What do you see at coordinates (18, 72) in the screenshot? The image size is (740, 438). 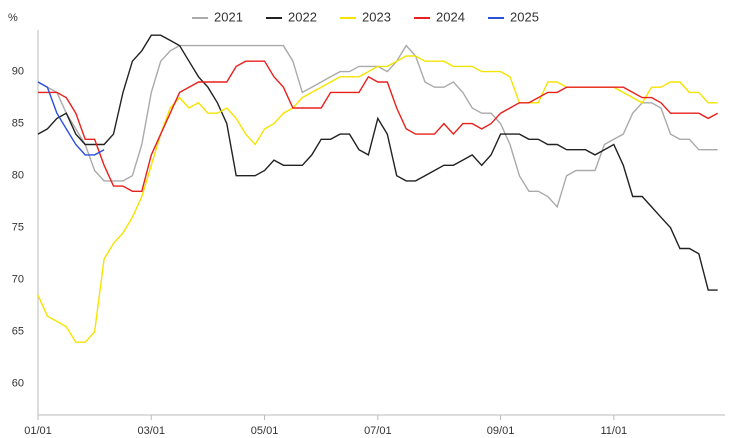 I see `y-tick-label: 90` at bounding box center [18, 72].